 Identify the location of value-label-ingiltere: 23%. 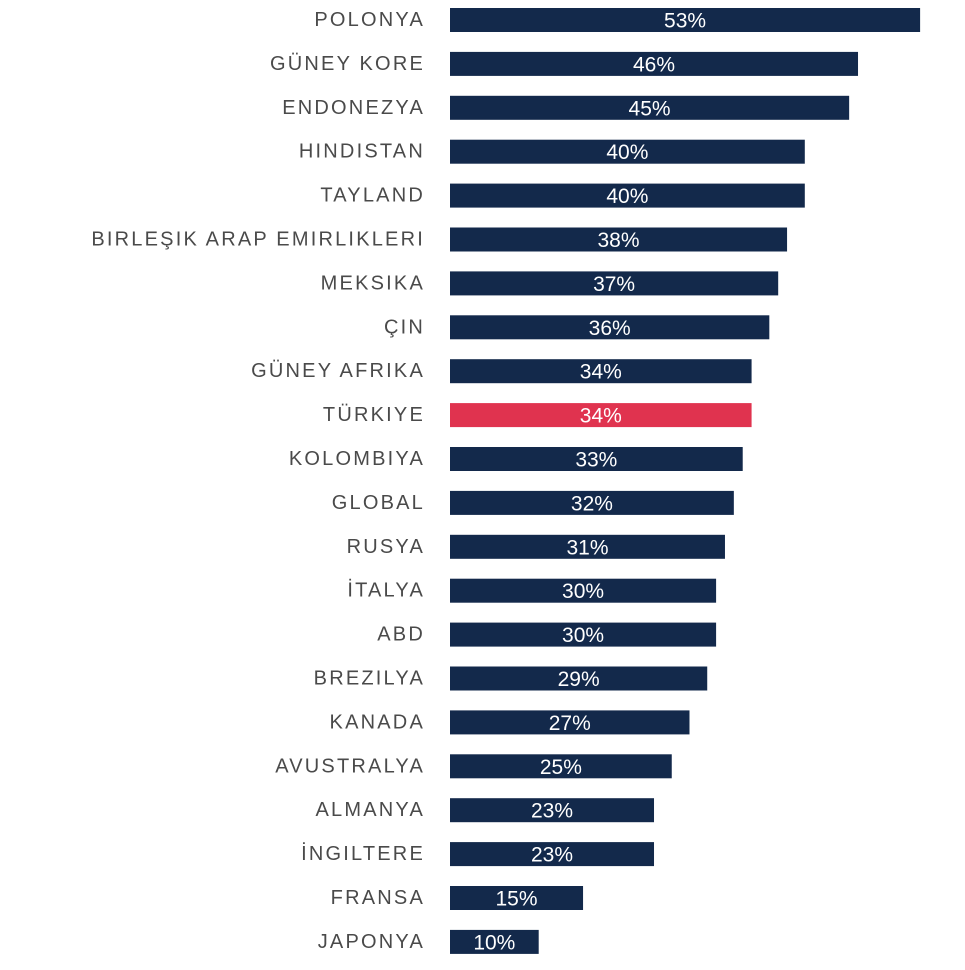
(552, 855).